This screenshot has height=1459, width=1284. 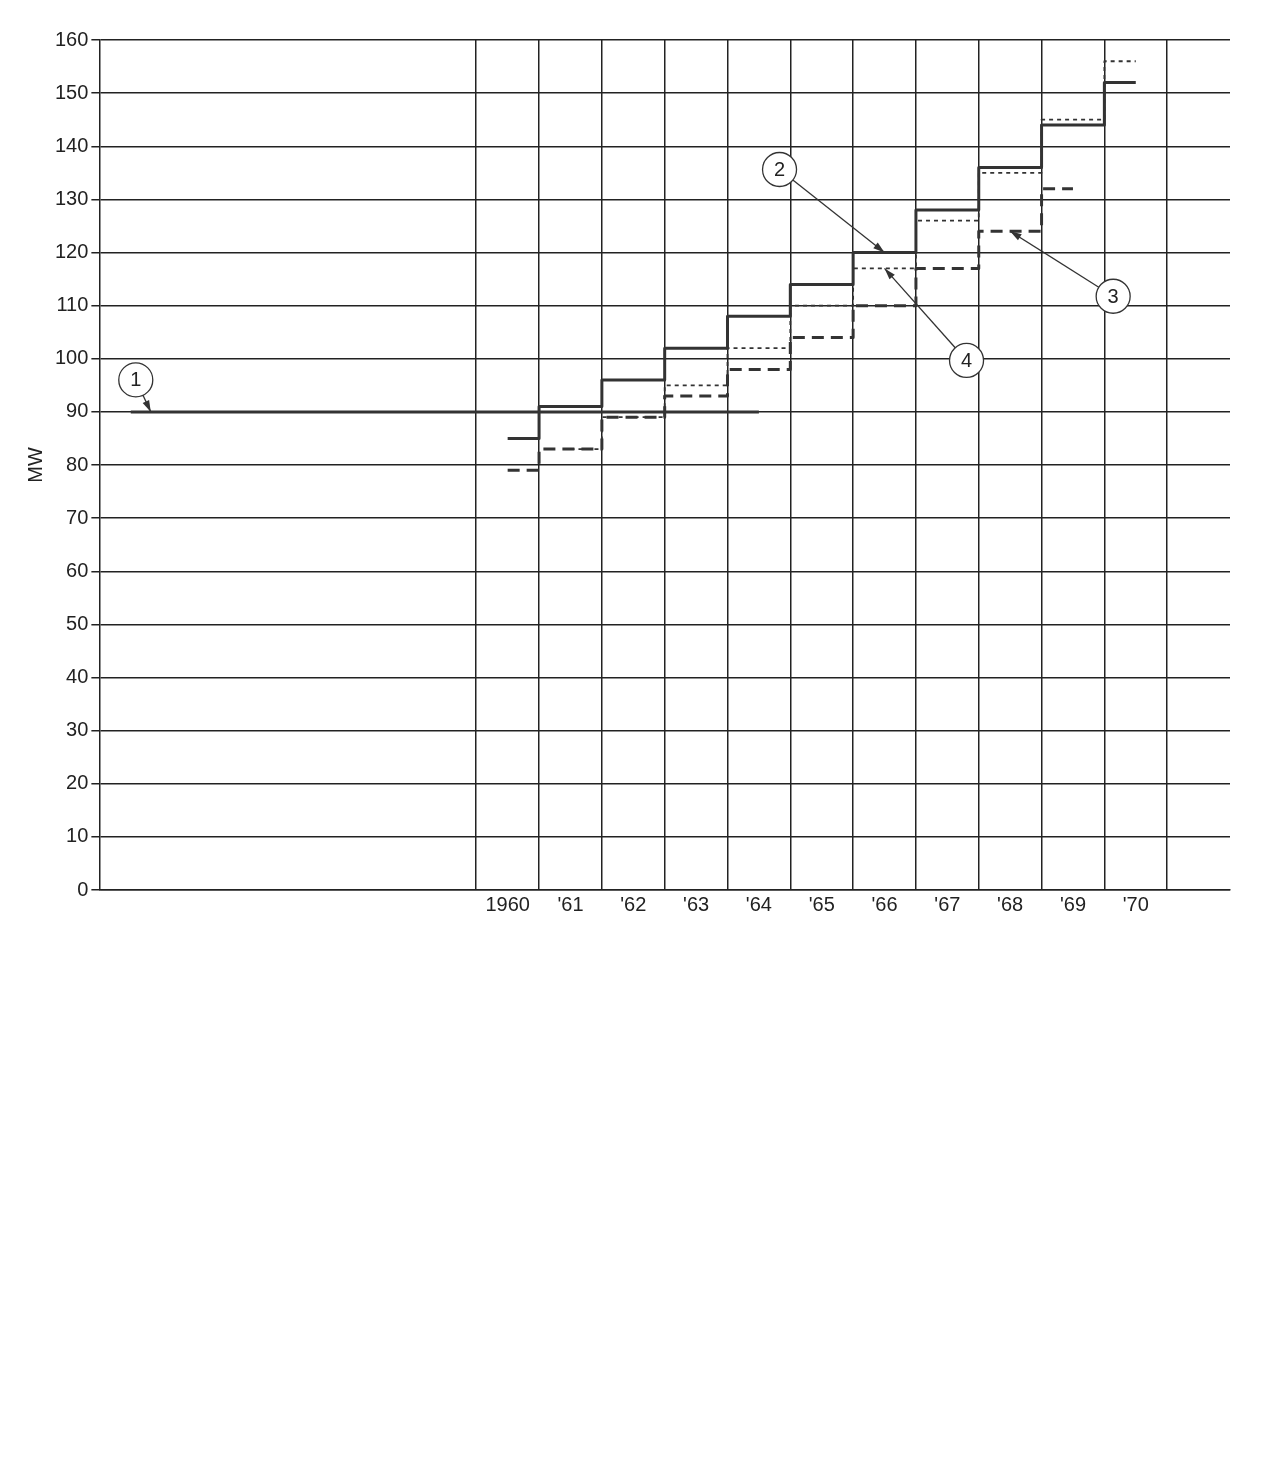 I want to click on y-tick-label: 40, so click(x=77, y=676).